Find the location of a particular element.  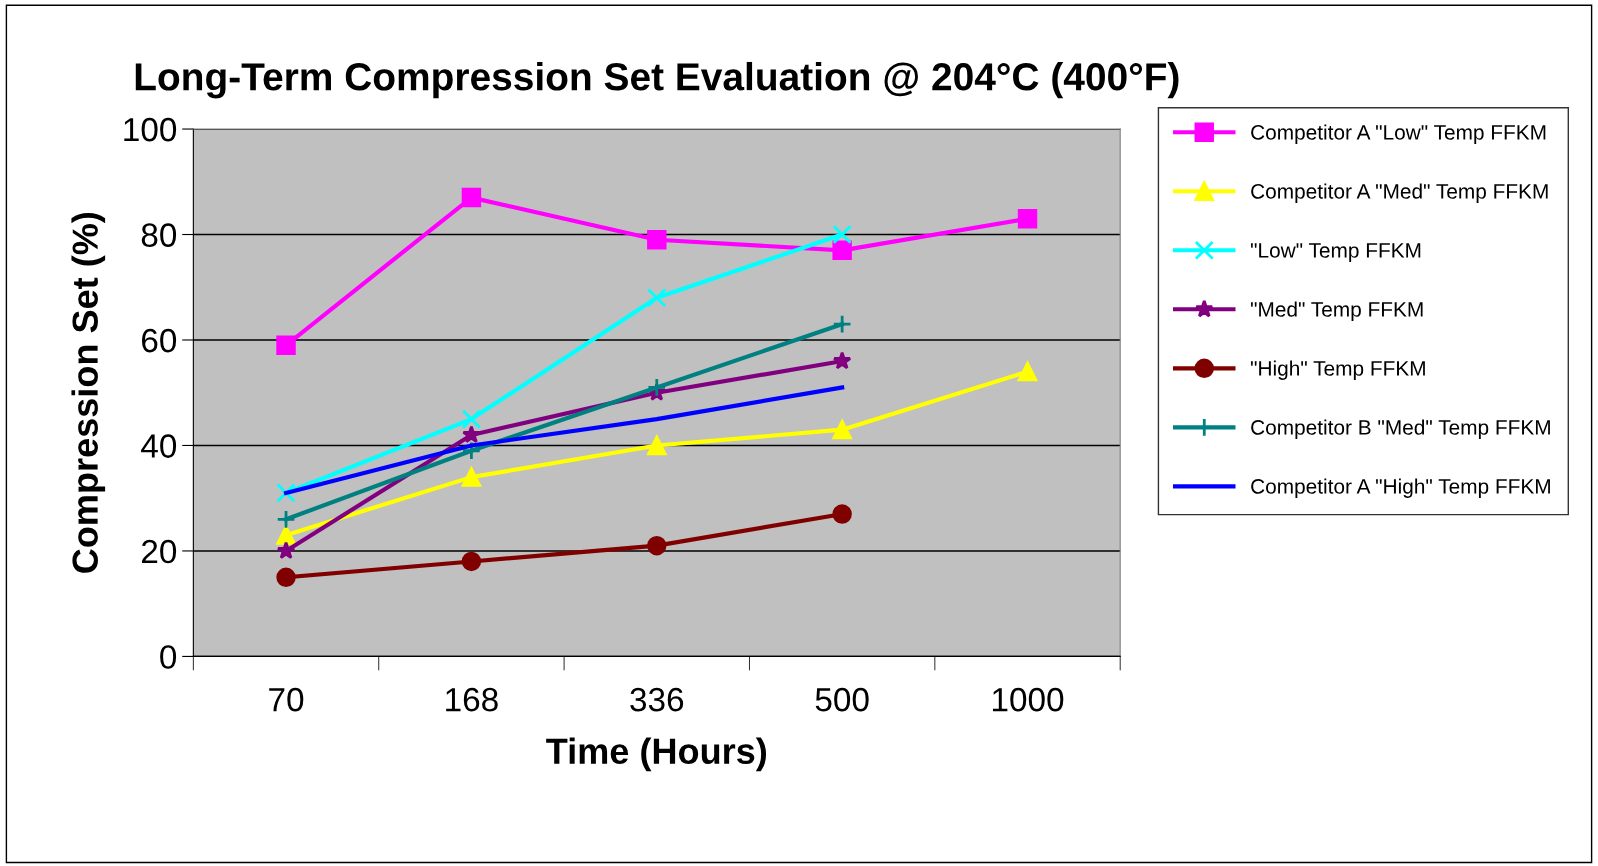

y-tick-label: 60 is located at coordinates (159, 340).